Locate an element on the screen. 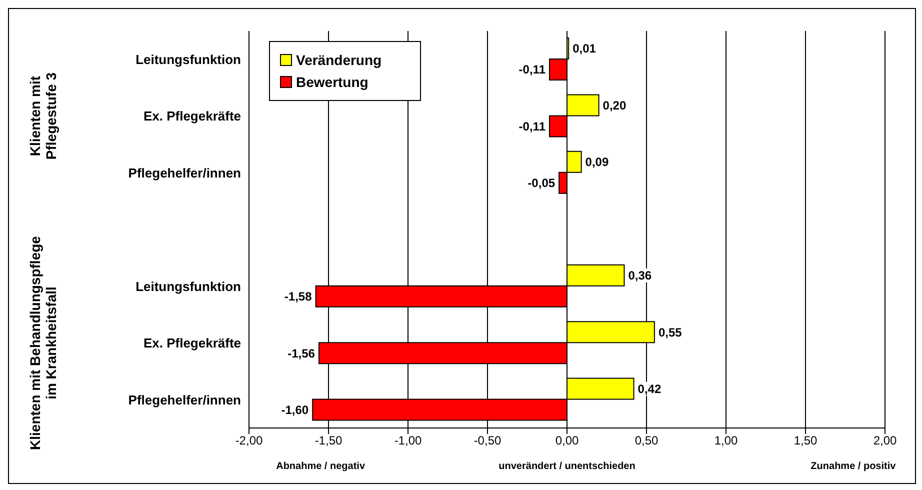  text: Abnahme / negativ is located at coordinates (320, 466).